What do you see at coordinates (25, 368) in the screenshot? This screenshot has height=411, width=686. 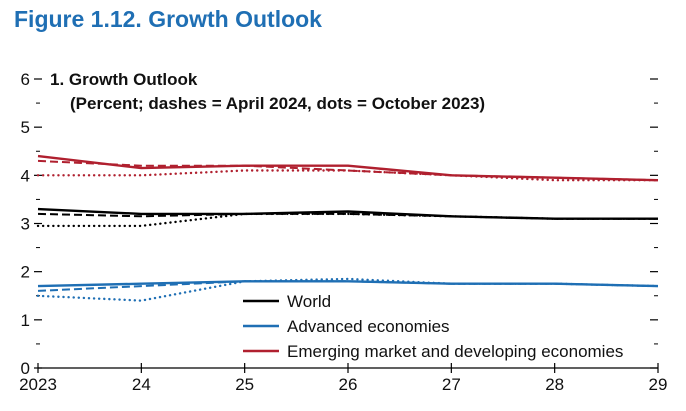 I see `y-tick-label: 0` at bounding box center [25, 368].